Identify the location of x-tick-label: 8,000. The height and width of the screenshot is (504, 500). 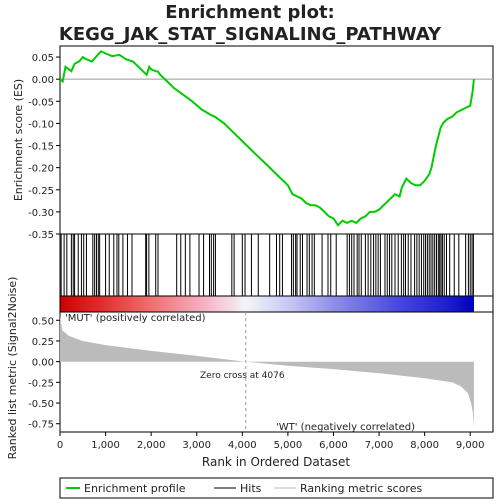
(424, 445).